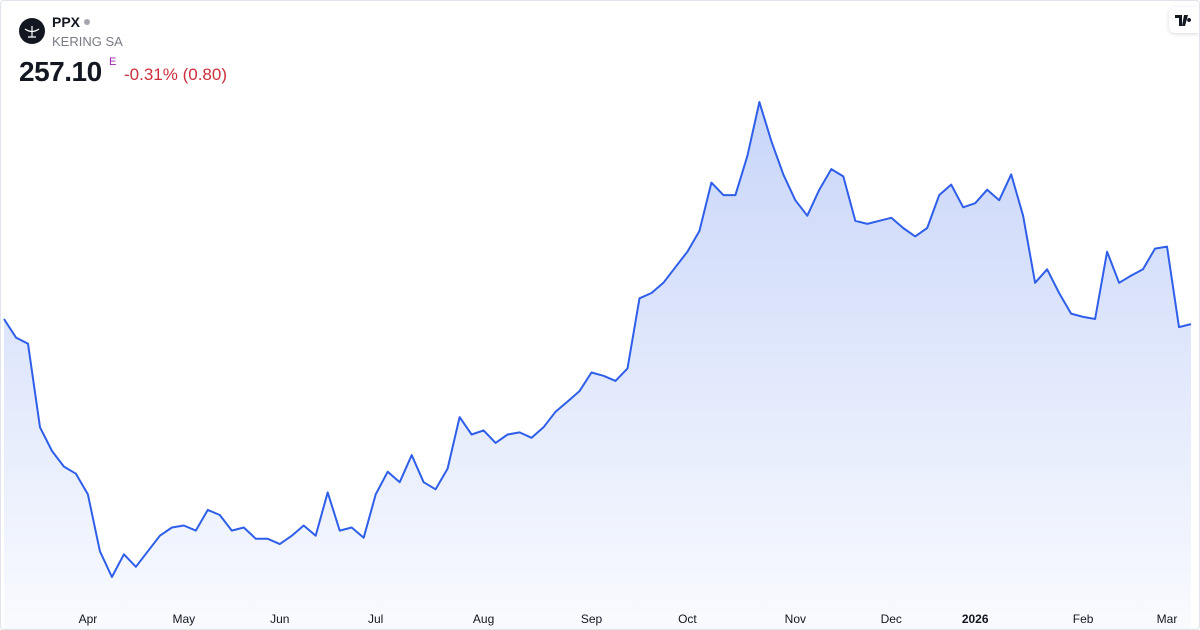 This screenshot has height=630, width=1200. Describe the element at coordinates (483, 619) in the screenshot. I see `x-tick-label: Aug` at that location.